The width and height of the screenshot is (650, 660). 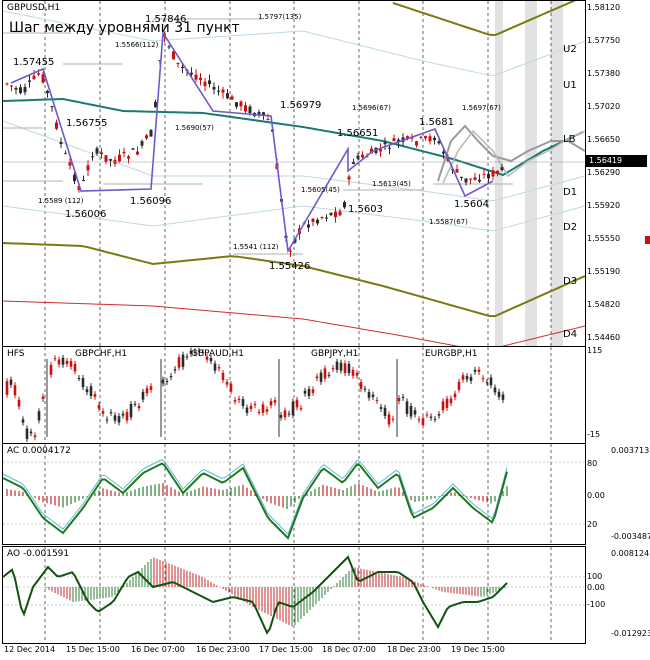 I want to click on swing-label: 1.5681, so click(x=436, y=122).